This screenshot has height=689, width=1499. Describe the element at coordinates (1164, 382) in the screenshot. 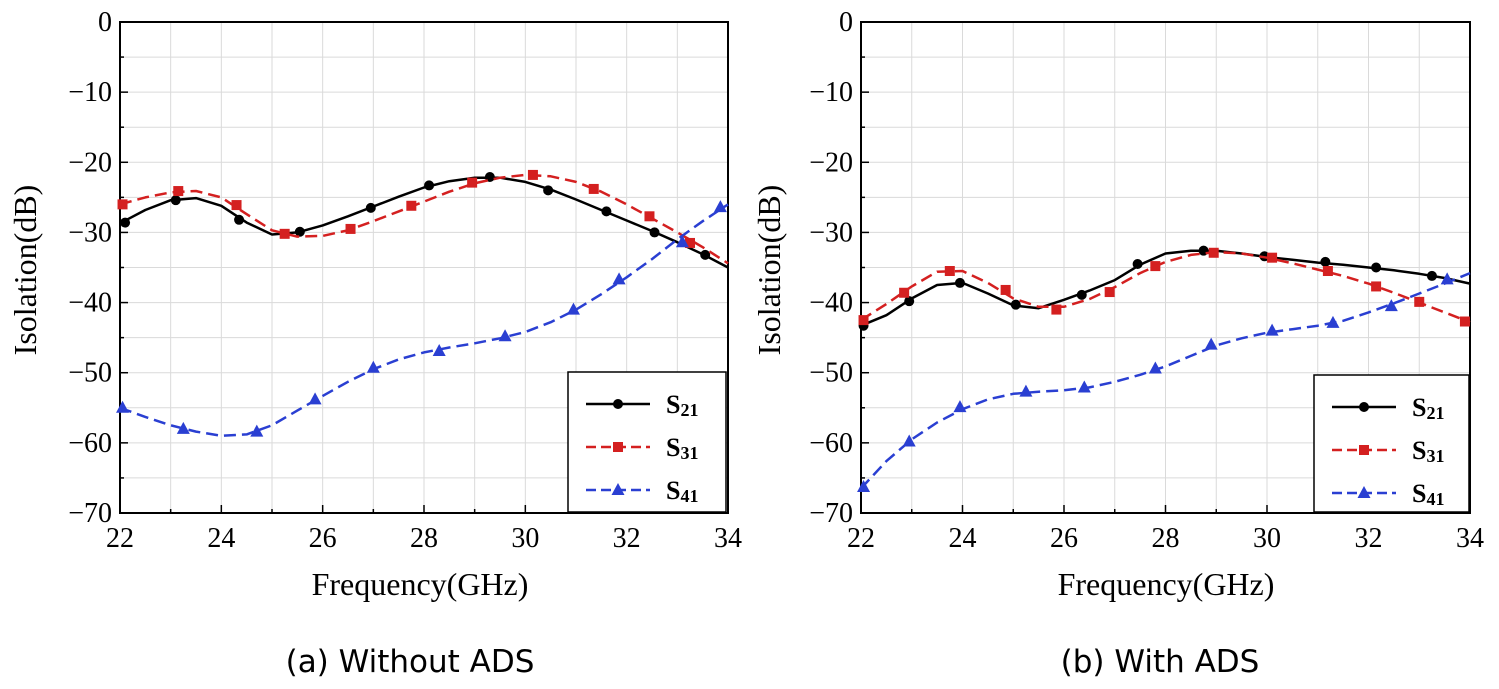

I see `series-s41` at that location.